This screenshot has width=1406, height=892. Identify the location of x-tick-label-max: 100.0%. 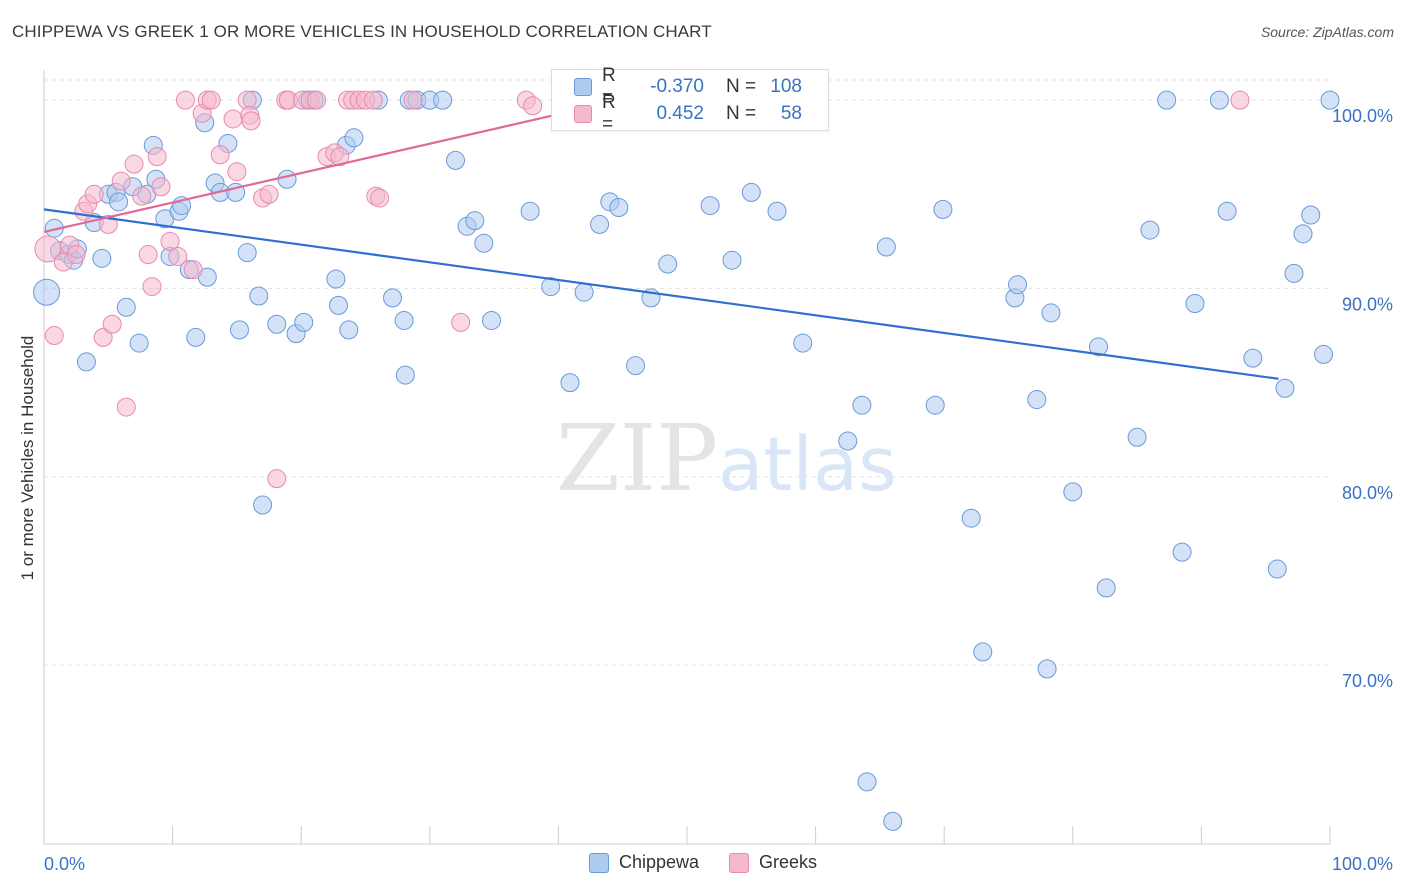
(1362, 864).